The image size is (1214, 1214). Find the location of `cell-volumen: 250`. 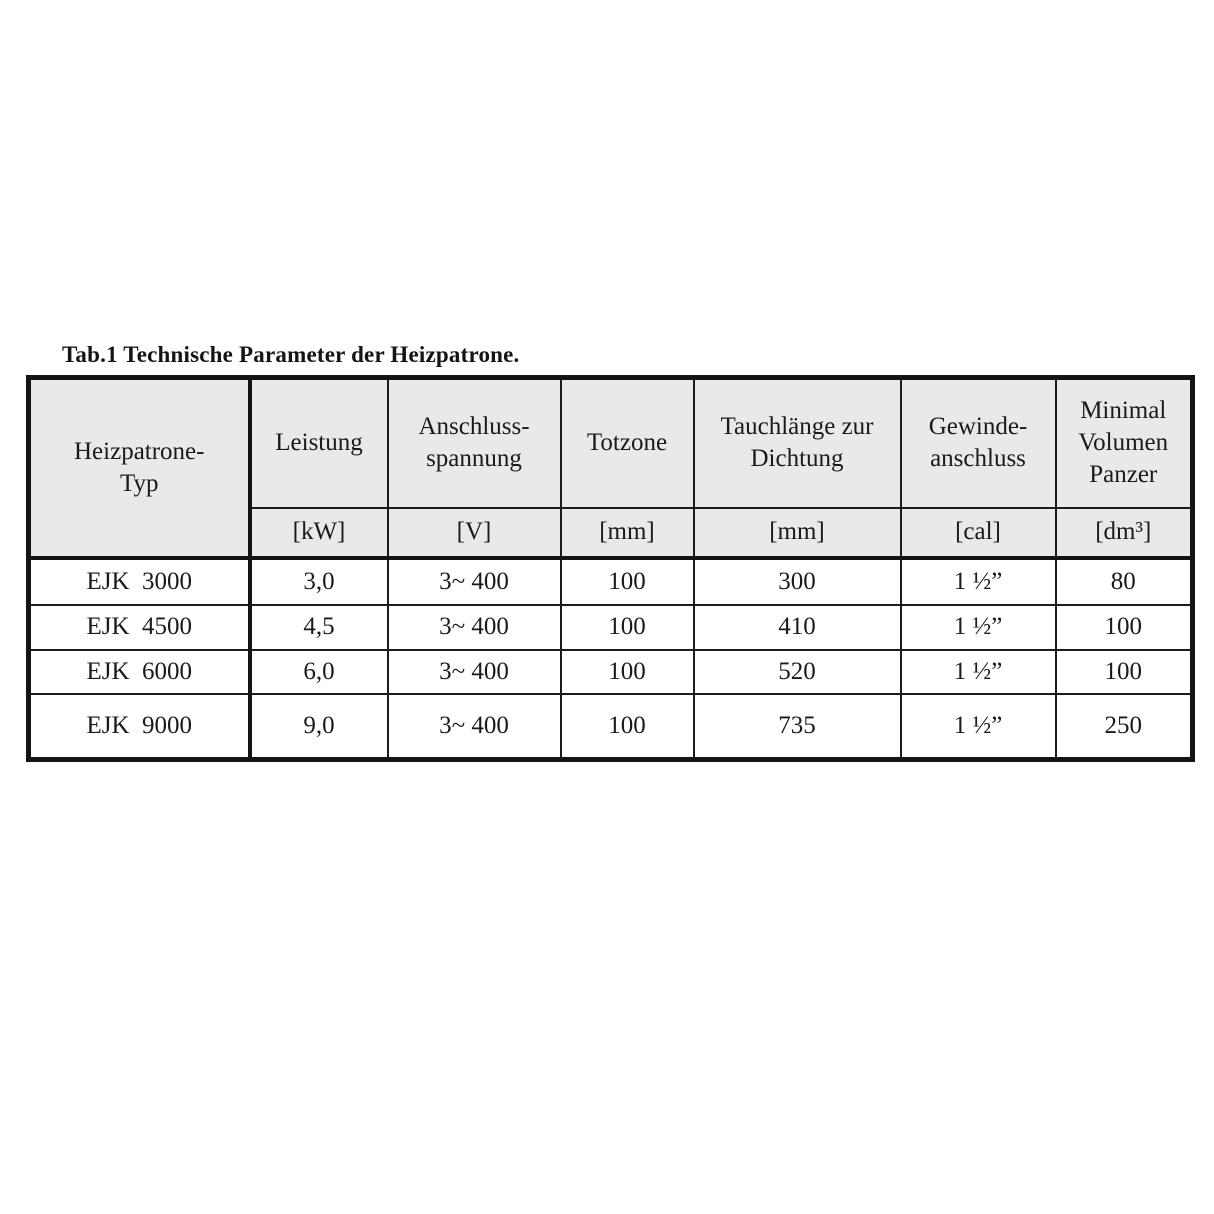

cell-volumen: 250 is located at coordinates (1124, 726).